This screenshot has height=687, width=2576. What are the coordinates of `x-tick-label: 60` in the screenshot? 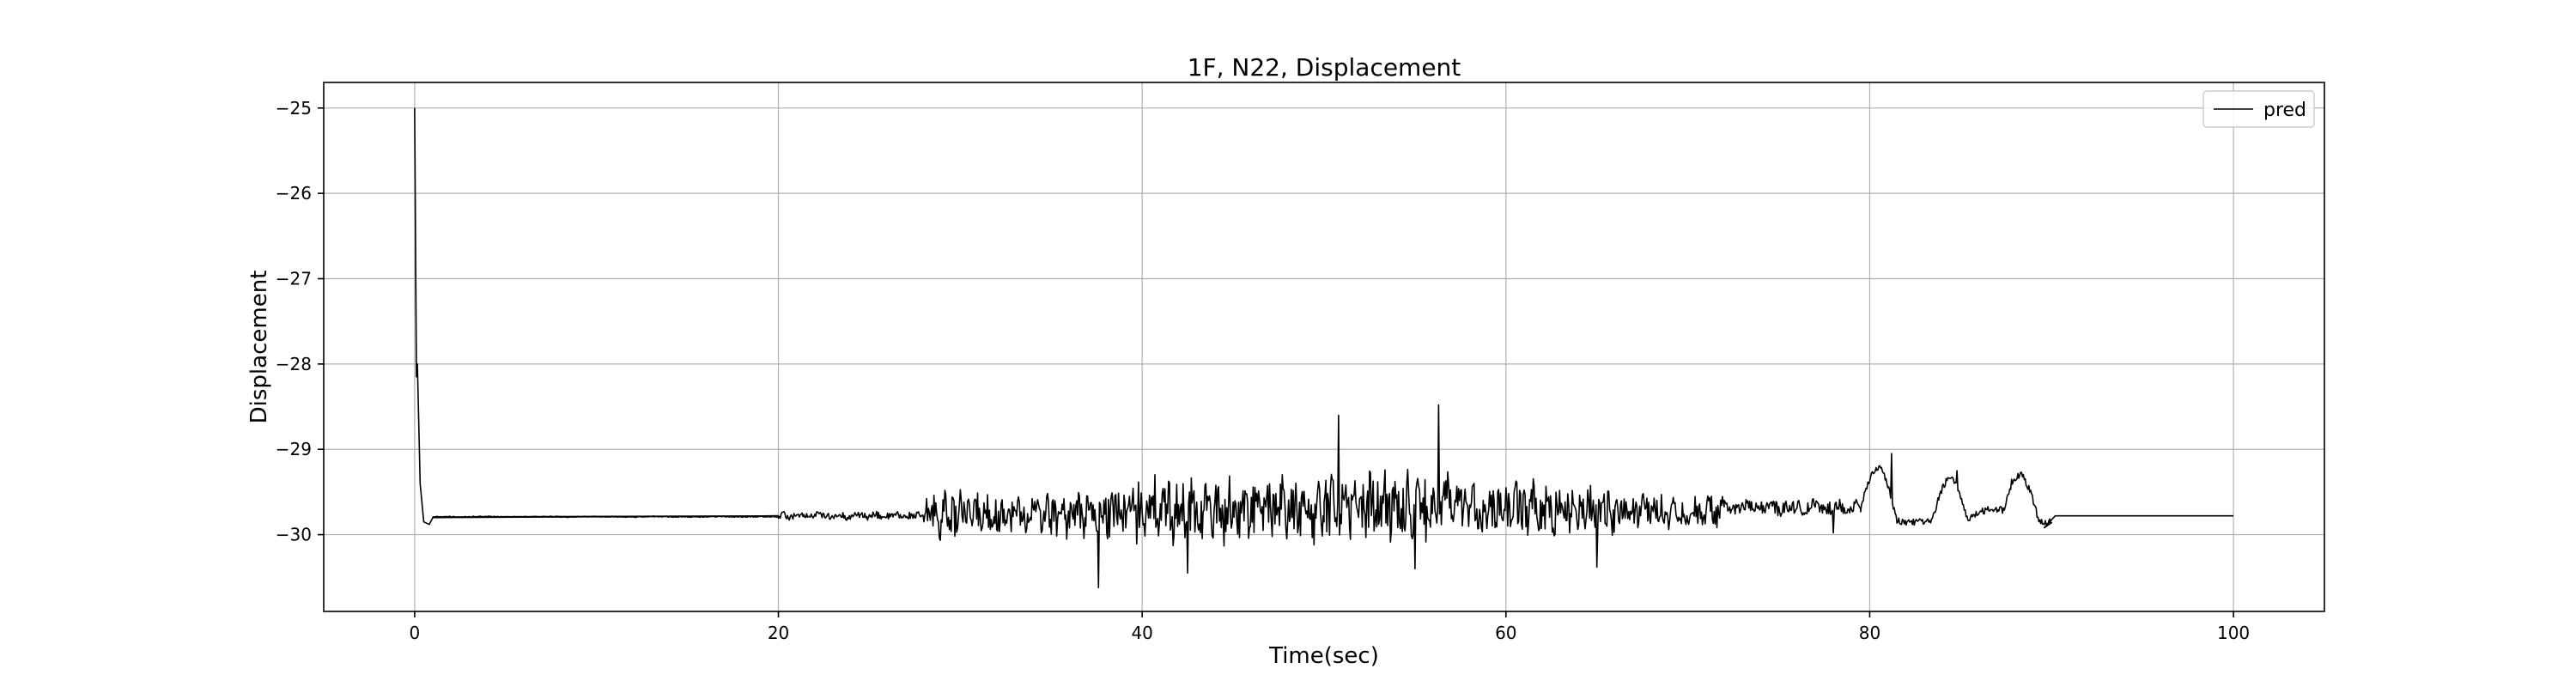 It's located at (1506, 633).